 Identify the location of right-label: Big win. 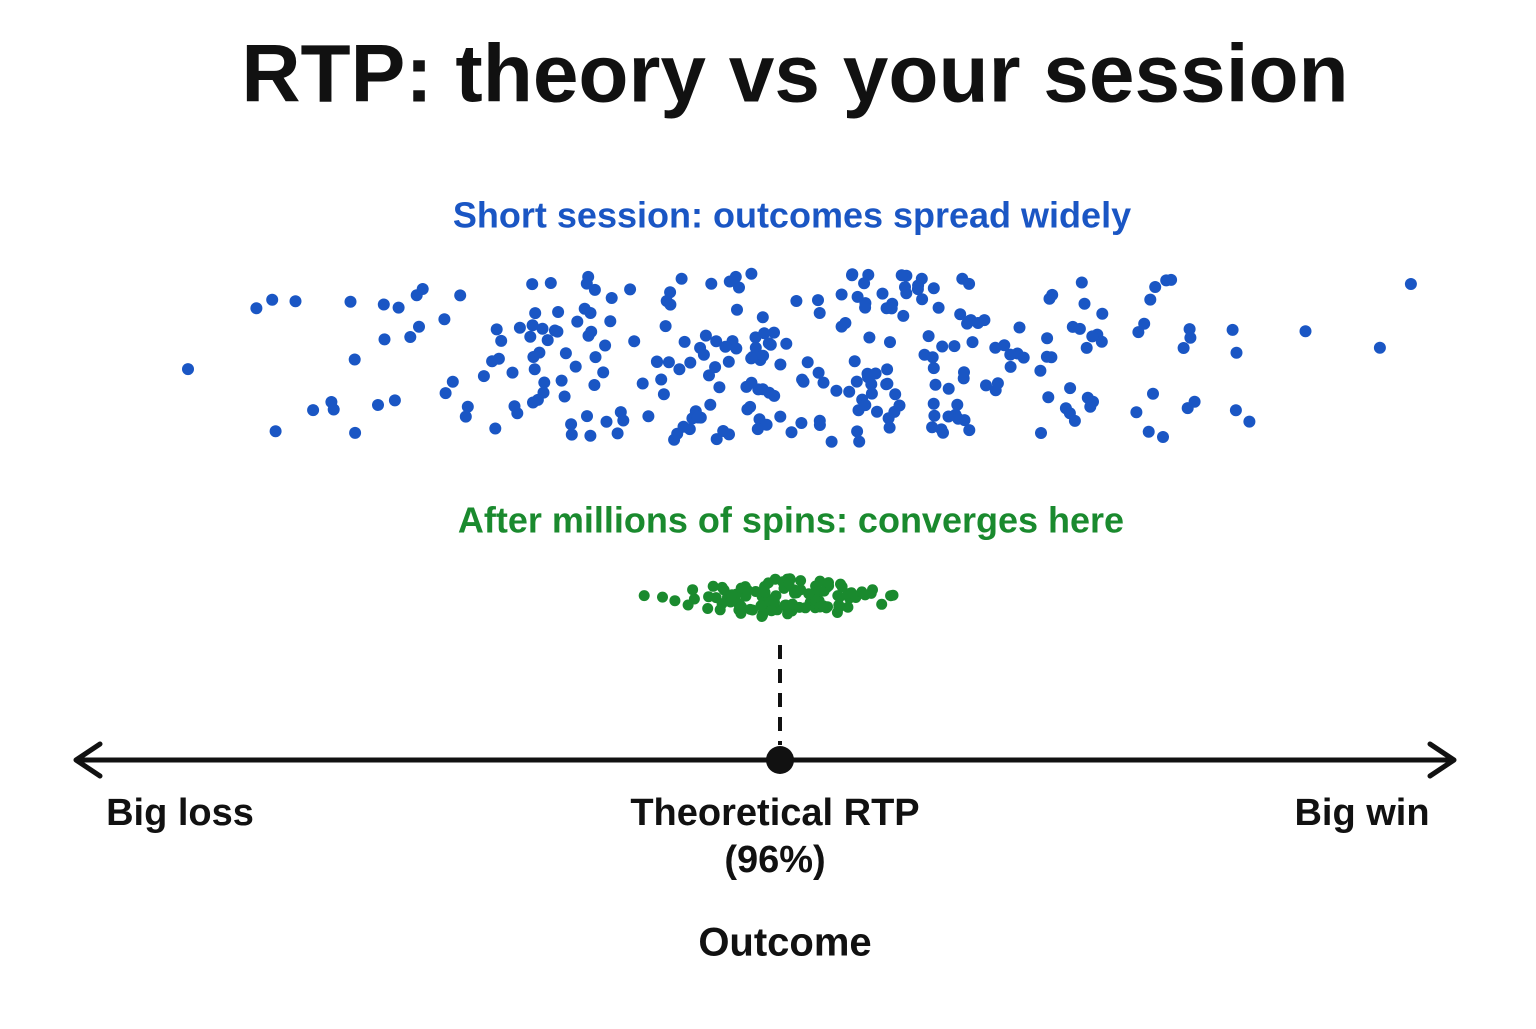
(1361, 813).